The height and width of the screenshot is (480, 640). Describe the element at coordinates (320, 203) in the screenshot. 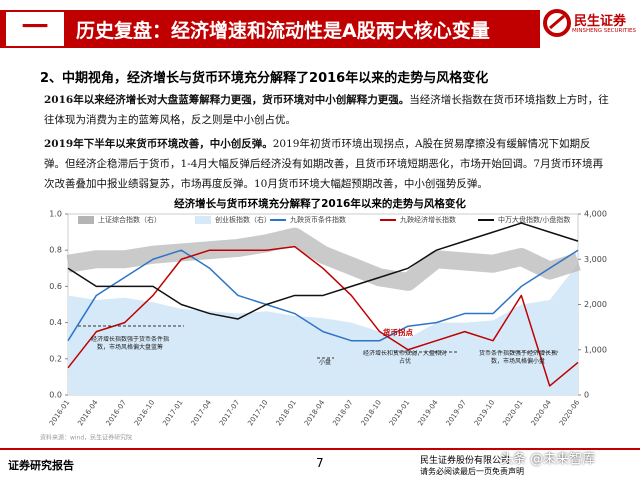

I see `chart-title: 经济增长与货币环境充分解释了2016年以来的走势与风格变化` at that location.